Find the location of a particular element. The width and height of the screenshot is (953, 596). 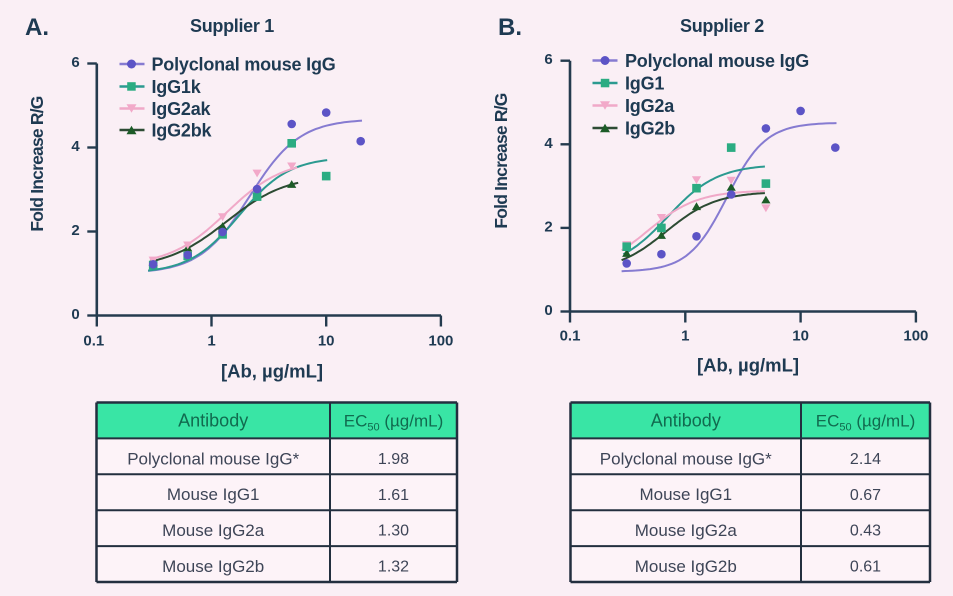

svg-text: 1.30 is located at coordinates (393, 531).